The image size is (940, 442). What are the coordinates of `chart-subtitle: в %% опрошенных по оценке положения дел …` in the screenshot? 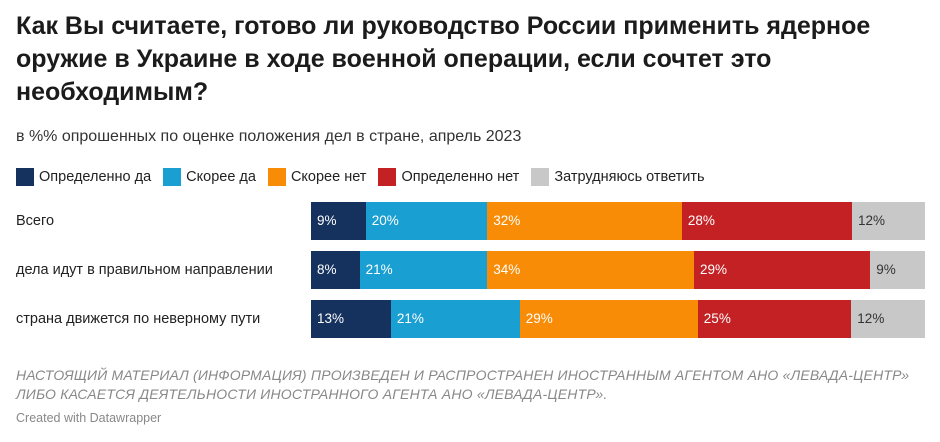 It's located at (269, 136).